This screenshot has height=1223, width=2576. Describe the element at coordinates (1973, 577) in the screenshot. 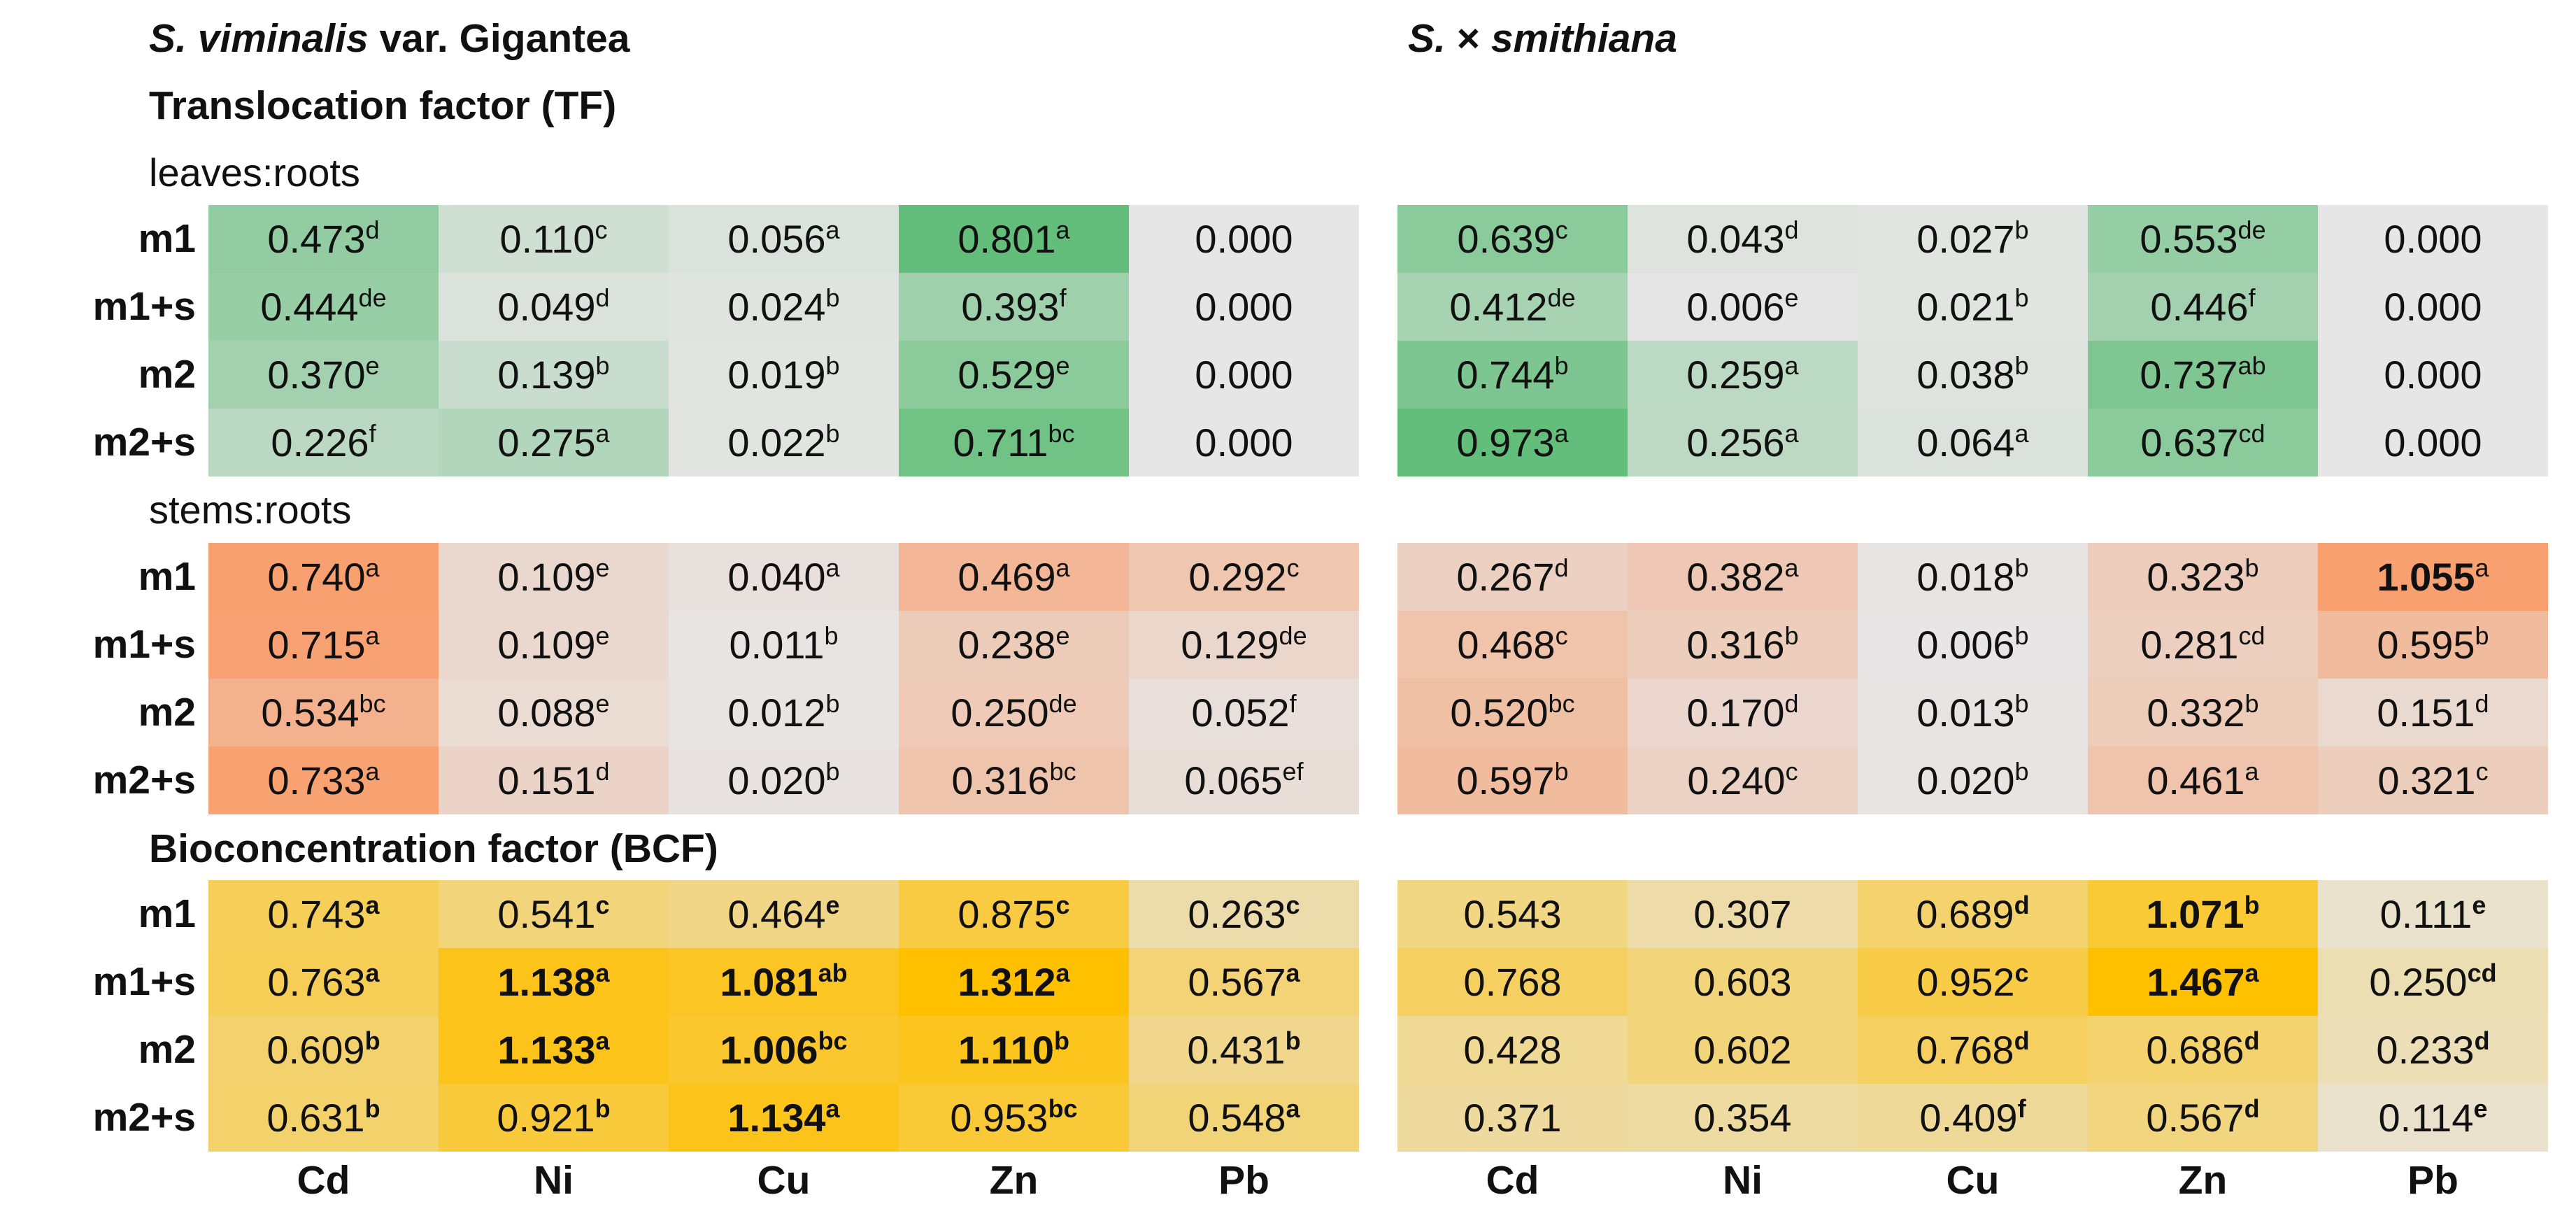

I see `heatmap-cell: 0.018b` at that location.